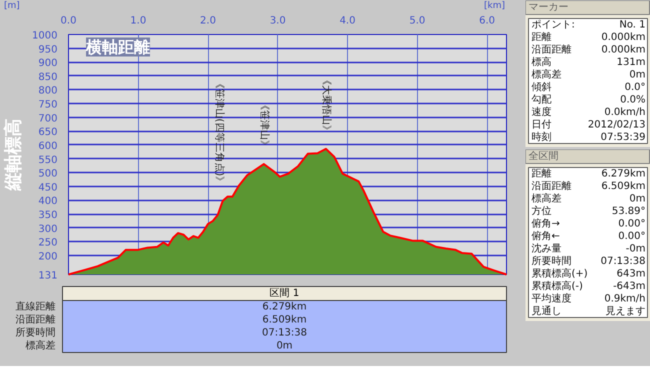 The height and width of the screenshot is (368, 650). What do you see at coordinates (48, 256) in the screenshot?
I see `y-tick-label: 200` at bounding box center [48, 256].